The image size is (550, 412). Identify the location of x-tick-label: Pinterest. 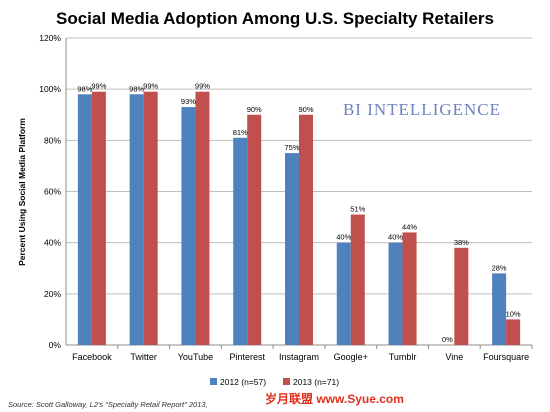
(247, 357).